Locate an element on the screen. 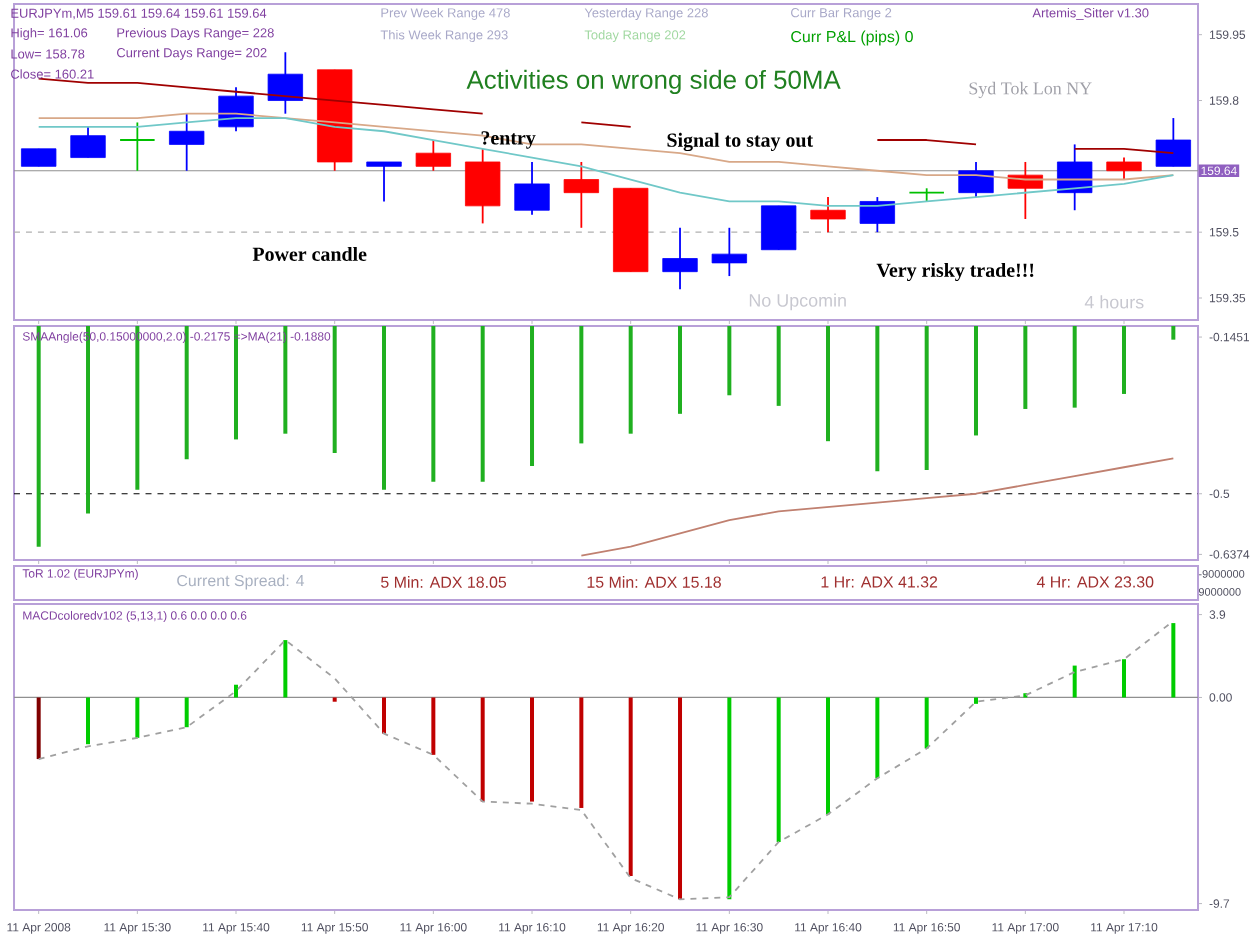  annotation: Activities on wrong side of 50MA is located at coordinates (653, 82).